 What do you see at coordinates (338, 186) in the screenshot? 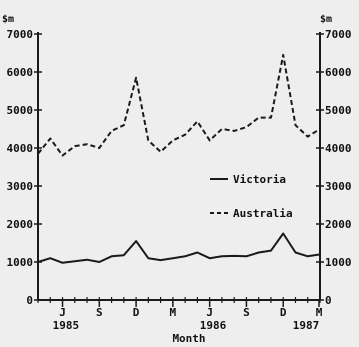
I see `y-tick-label-right: 3000` at bounding box center [338, 186].